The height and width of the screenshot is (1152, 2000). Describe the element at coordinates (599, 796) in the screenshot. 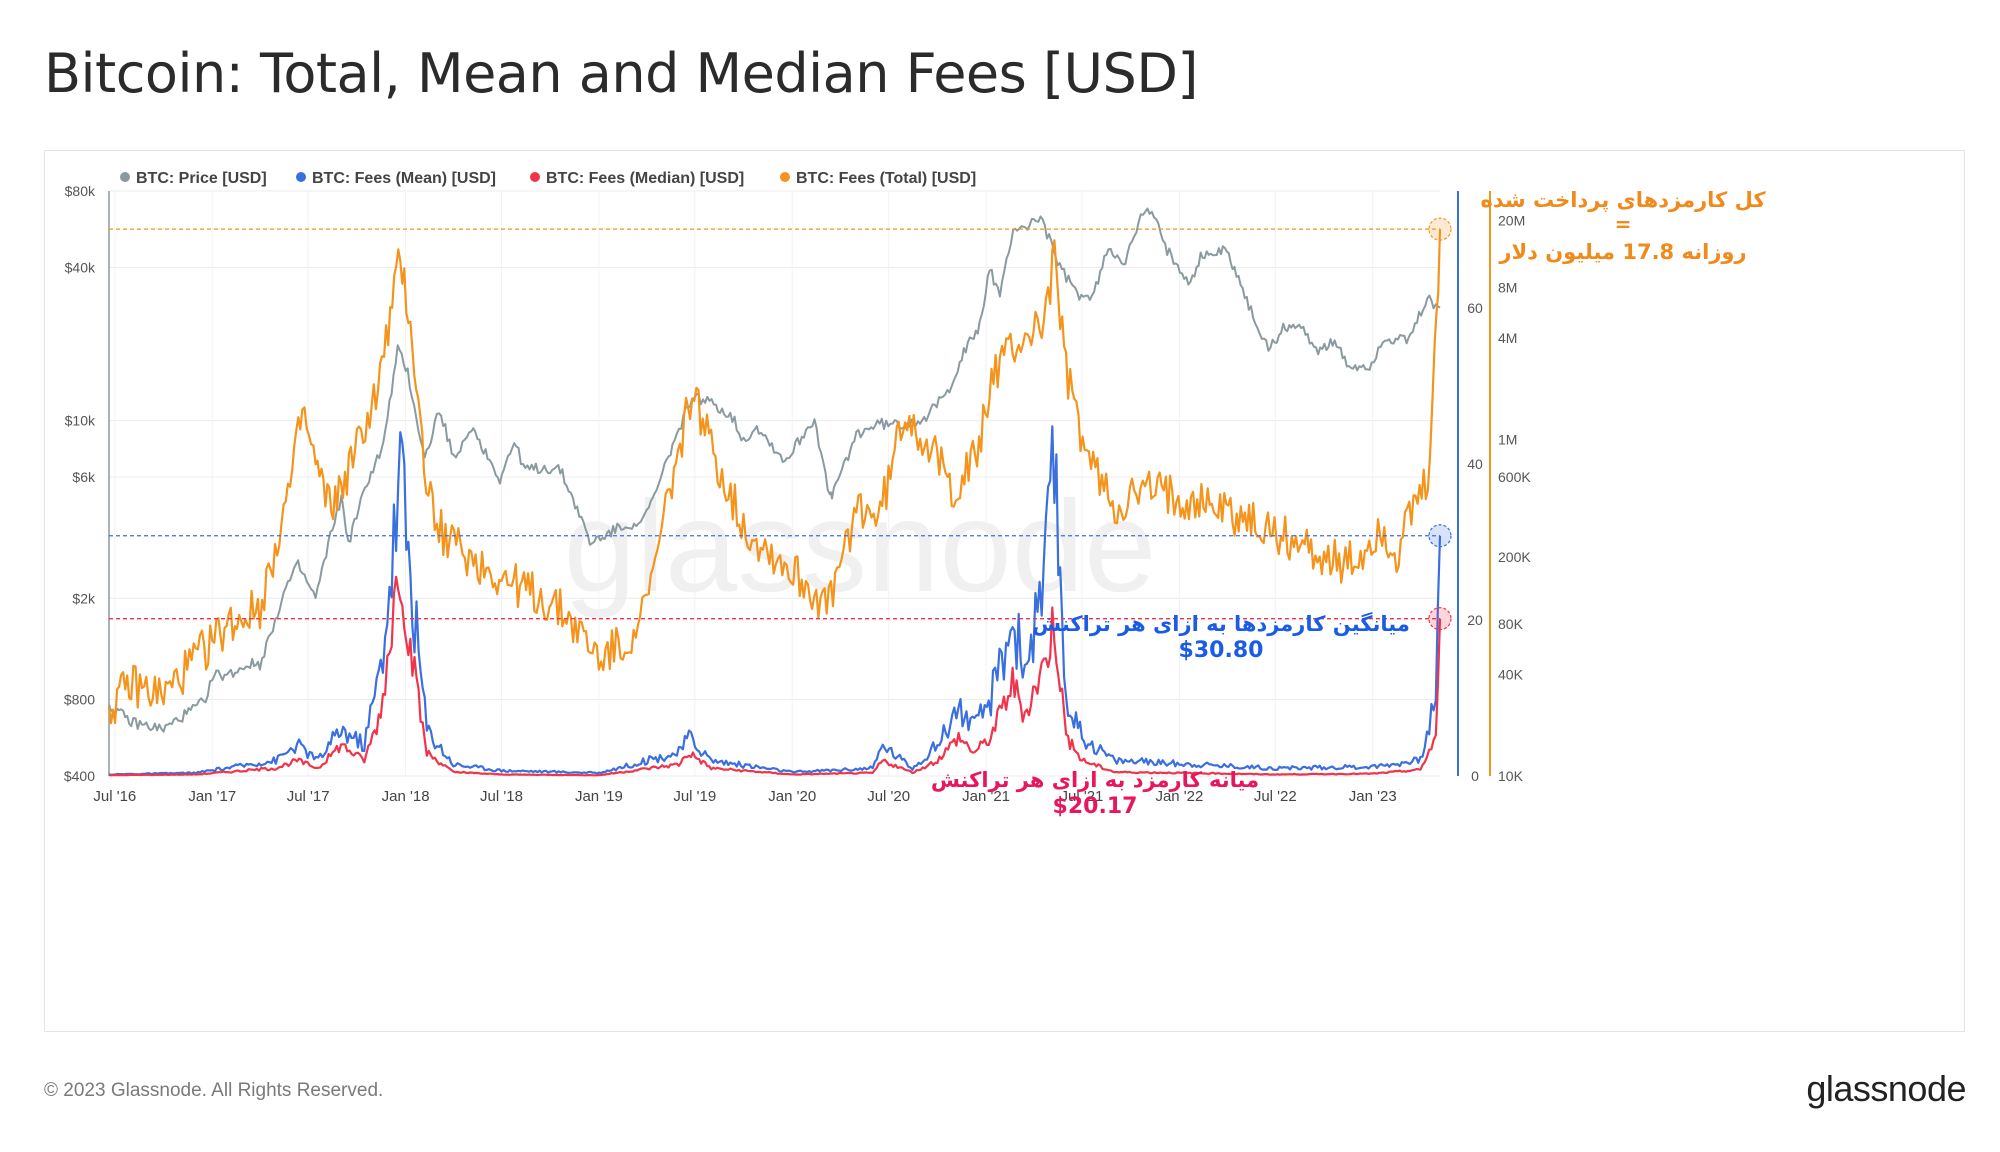

I see `x-tick-label: Jan '19` at that location.